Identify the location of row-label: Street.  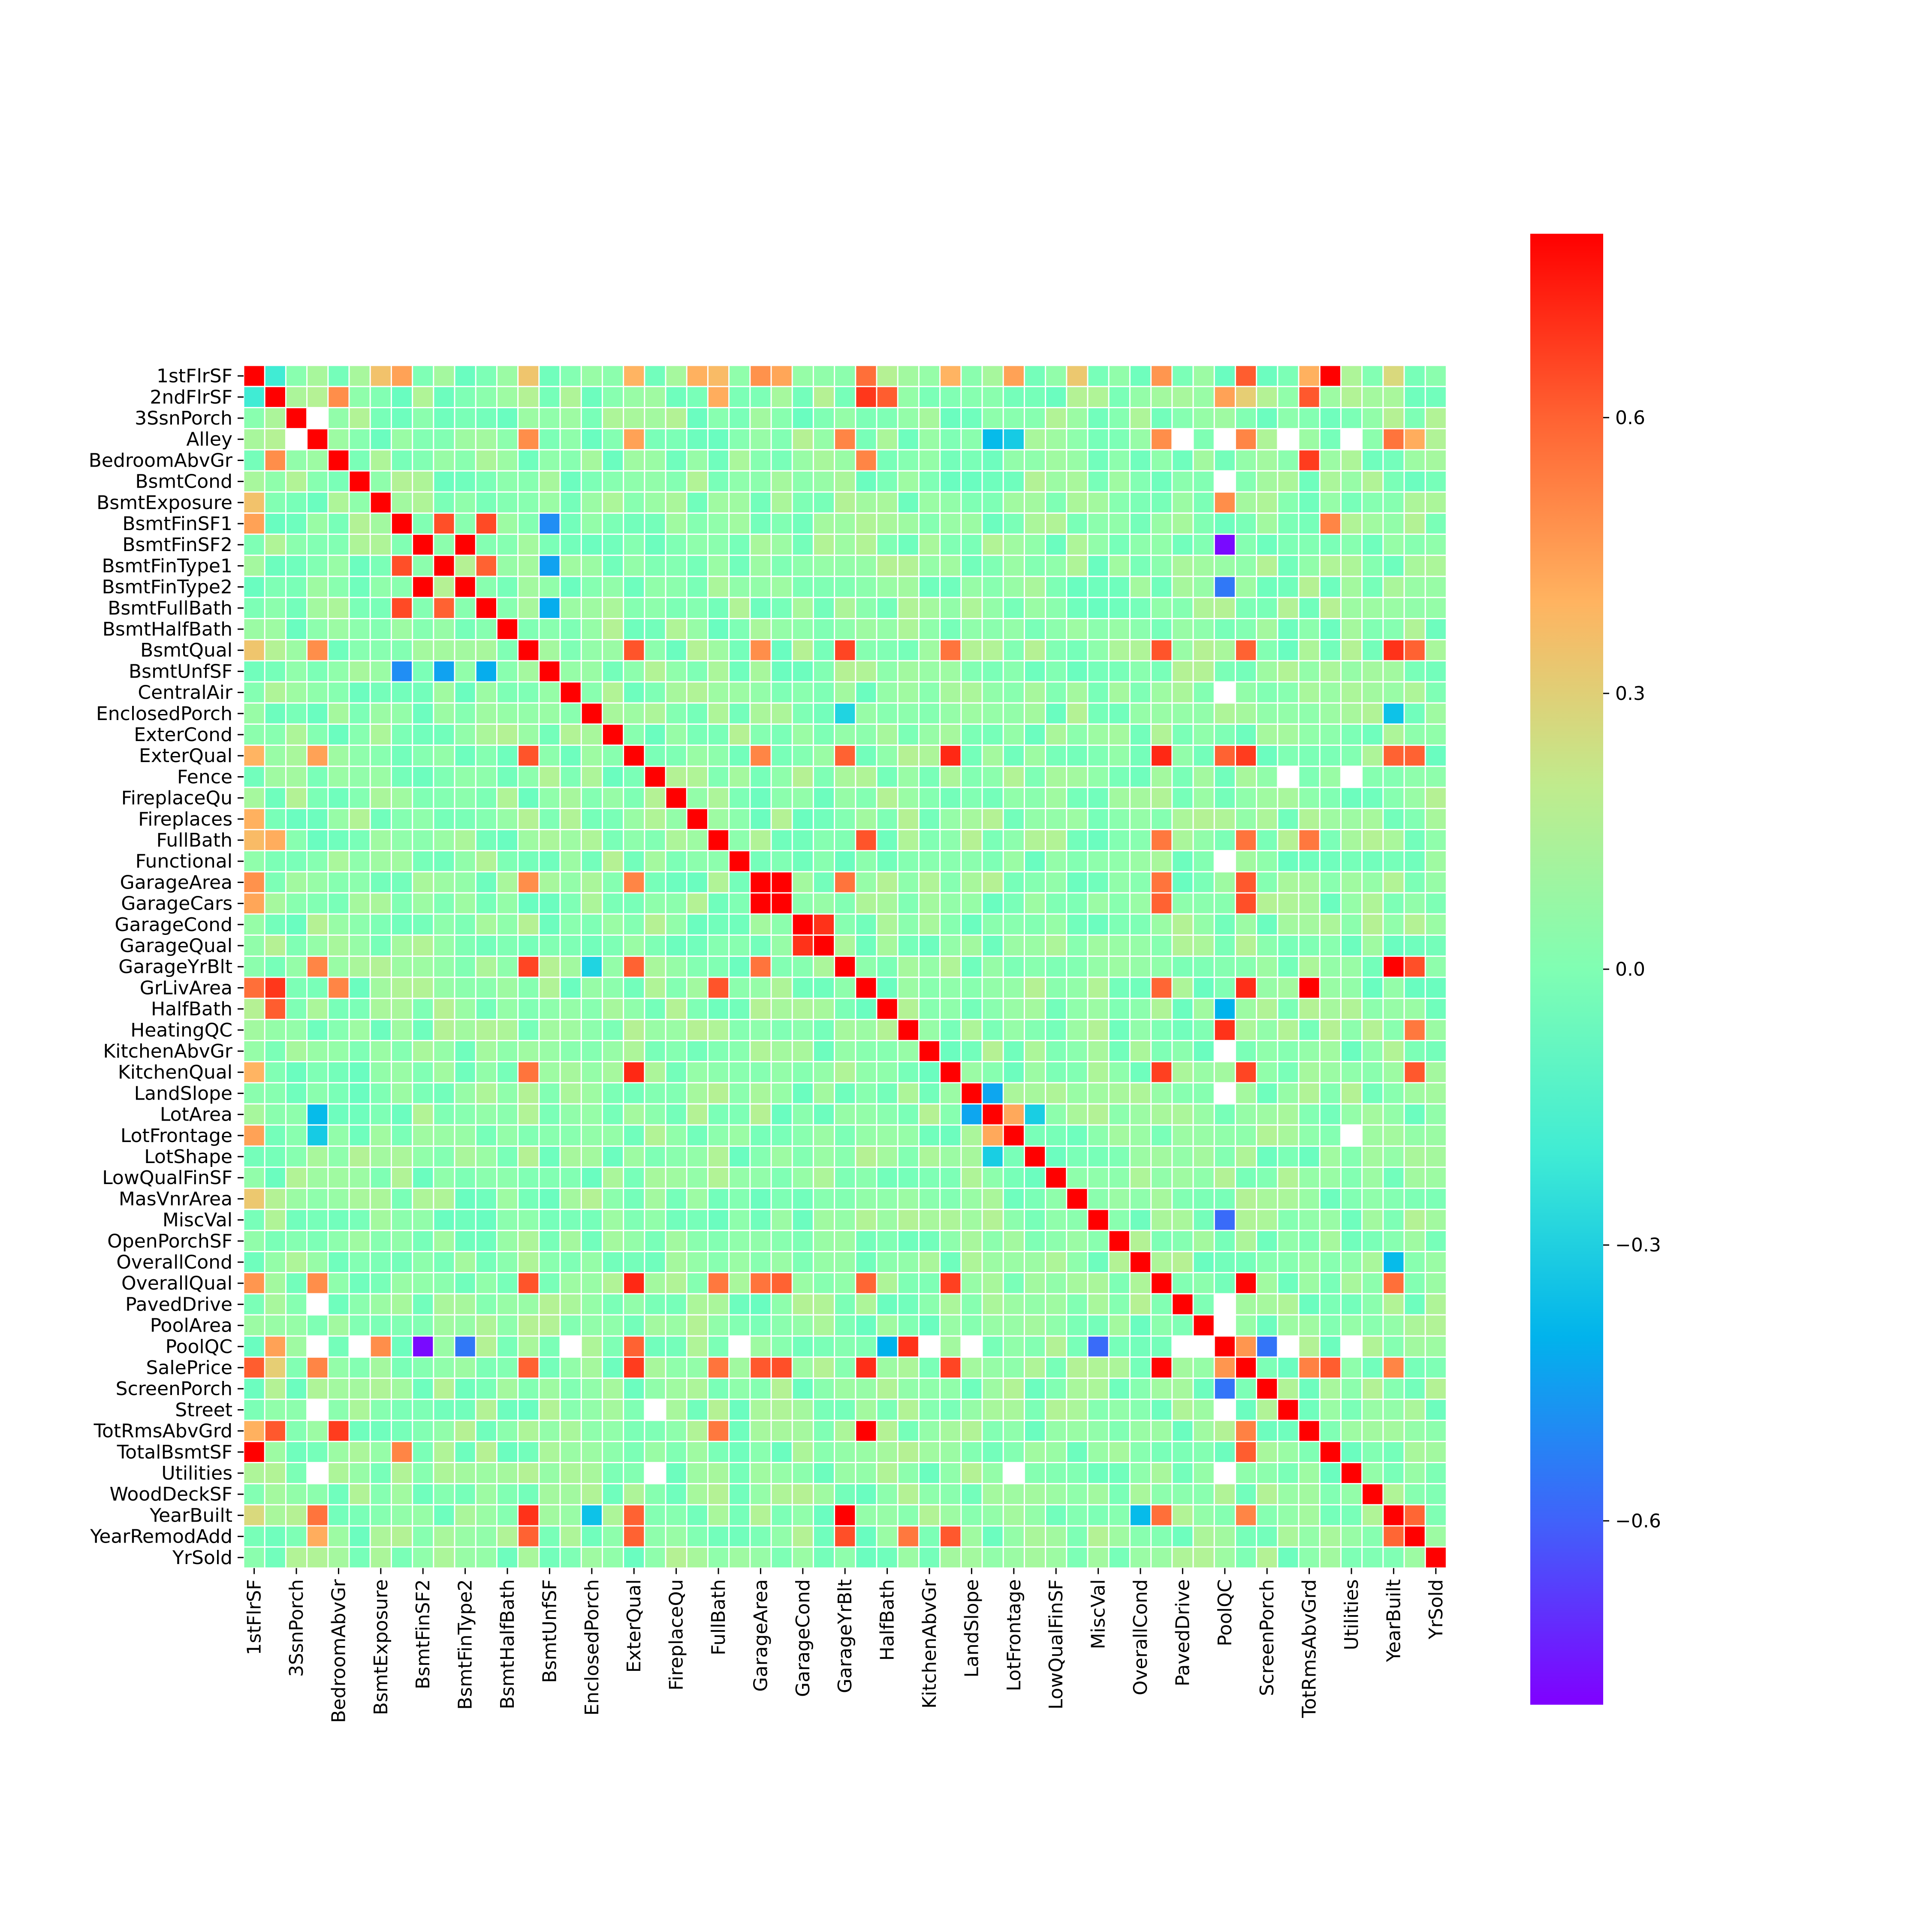
(203, 1410).